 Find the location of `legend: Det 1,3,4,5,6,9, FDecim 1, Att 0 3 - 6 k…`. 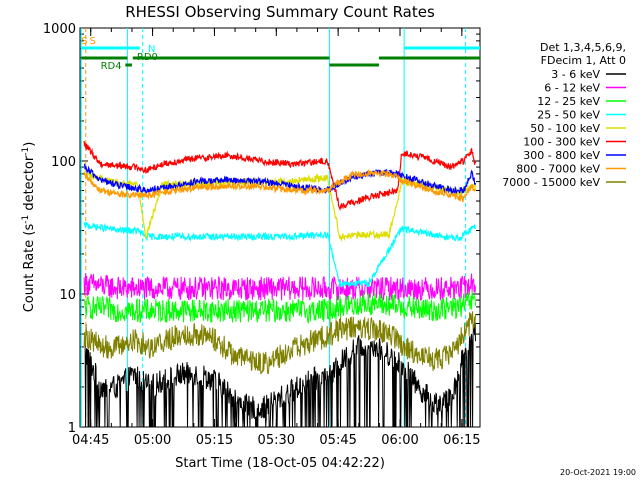

legend: Det 1,3,4,5,6,9, FDecim 1, Att 0 3 - 6 k… is located at coordinates (564, 115).